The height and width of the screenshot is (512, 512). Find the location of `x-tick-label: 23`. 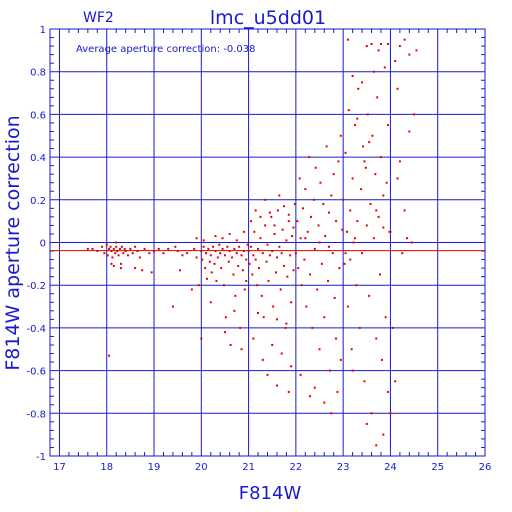

x-tick-label: 23 is located at coordinates (343, 467).